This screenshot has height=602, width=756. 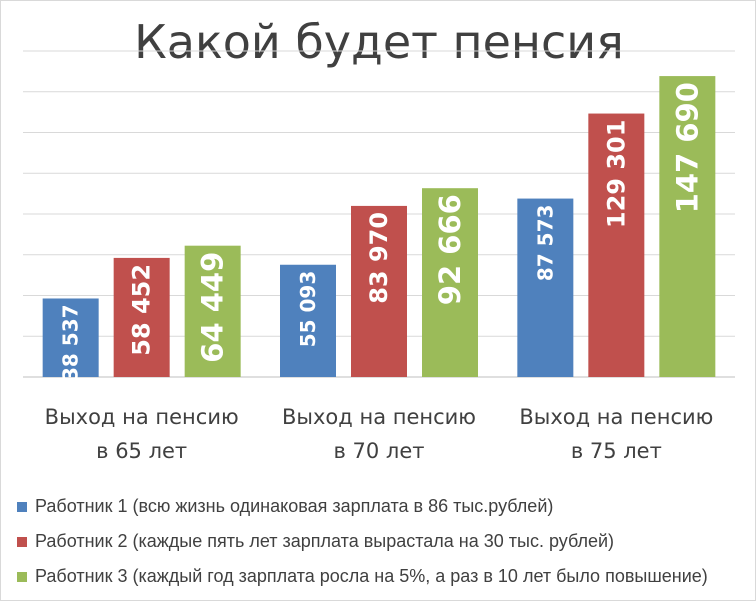 I want to click on category-label-1: Выход на пенсию в 65 лет, so click(x=142, y=434).